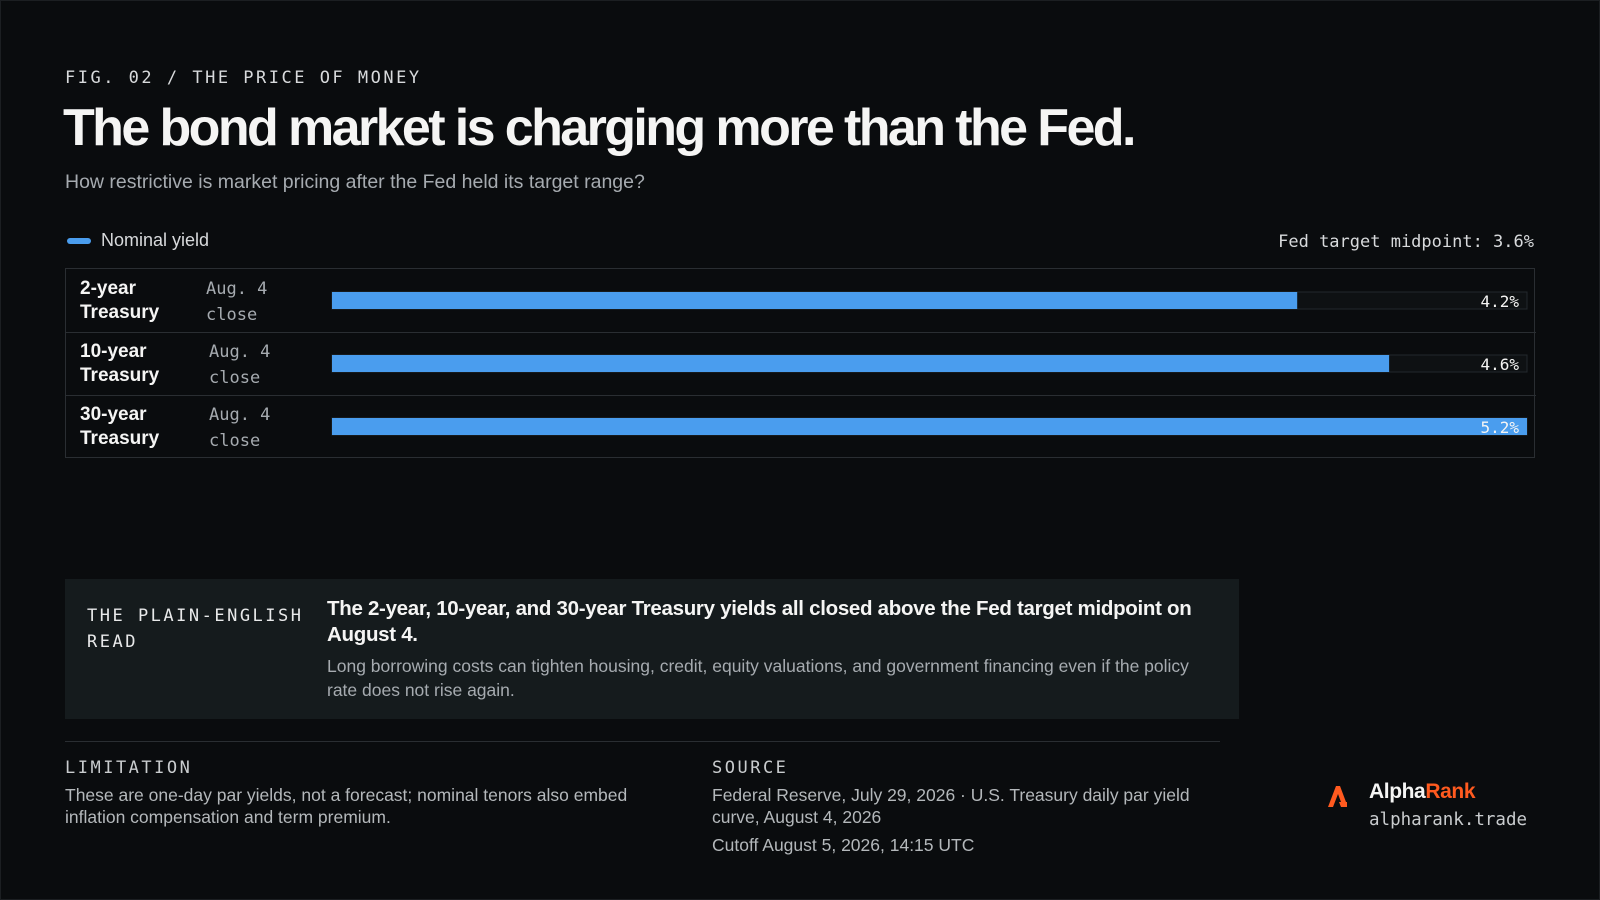 This screenshot has width=1600, height=900. I want to click on cutoff-text: Cutoff August 5, 2026, 14:15 UTC, so click(843, 845).